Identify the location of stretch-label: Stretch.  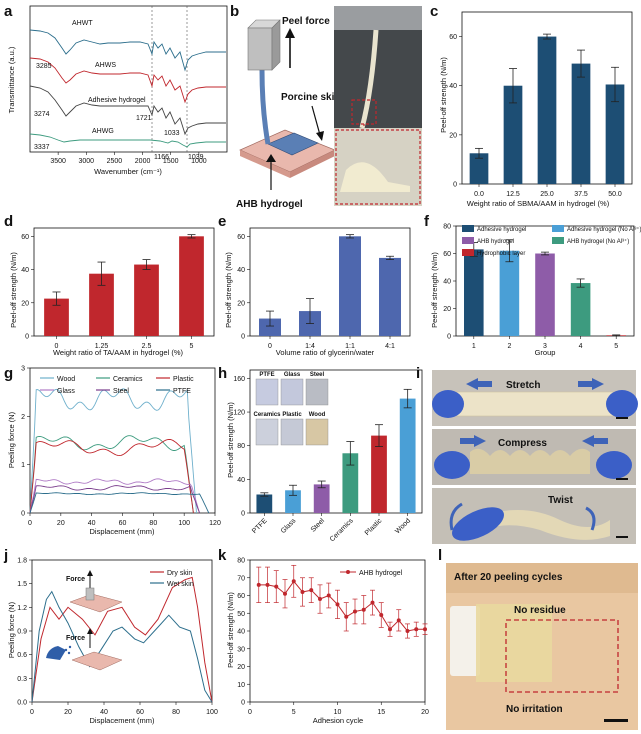
(523, 385).